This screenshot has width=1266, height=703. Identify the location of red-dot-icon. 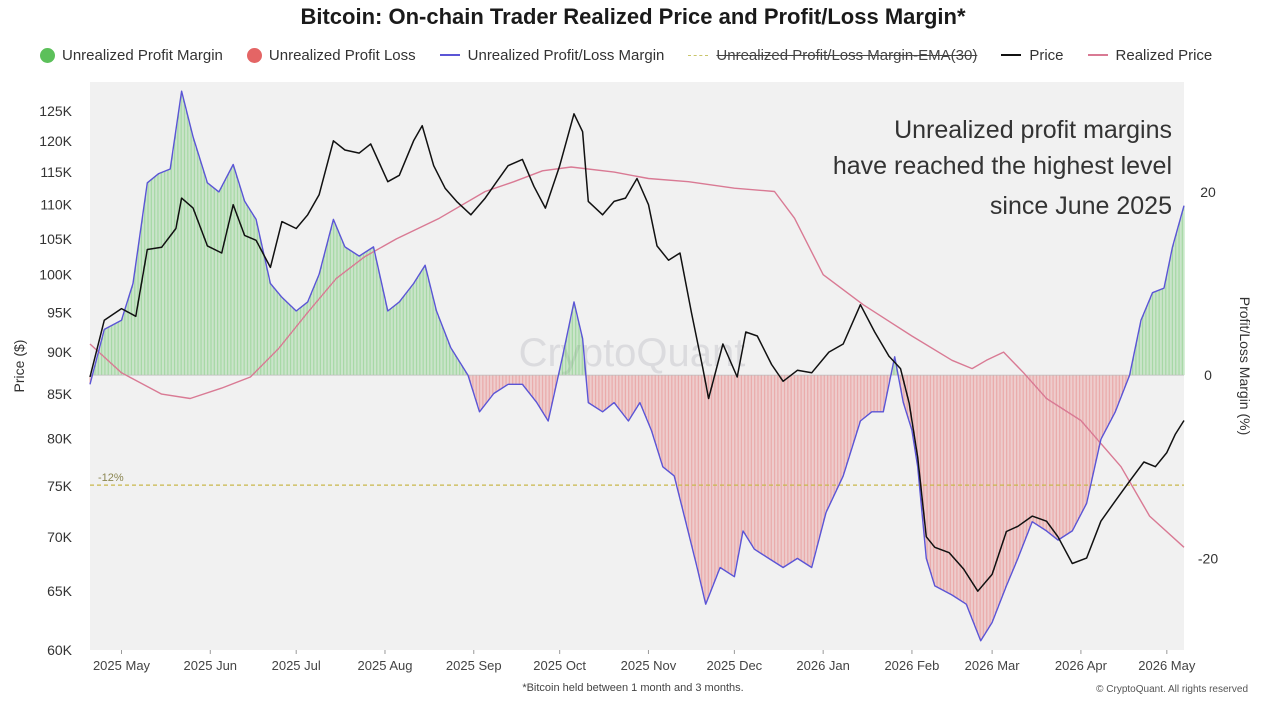
(254, 55).